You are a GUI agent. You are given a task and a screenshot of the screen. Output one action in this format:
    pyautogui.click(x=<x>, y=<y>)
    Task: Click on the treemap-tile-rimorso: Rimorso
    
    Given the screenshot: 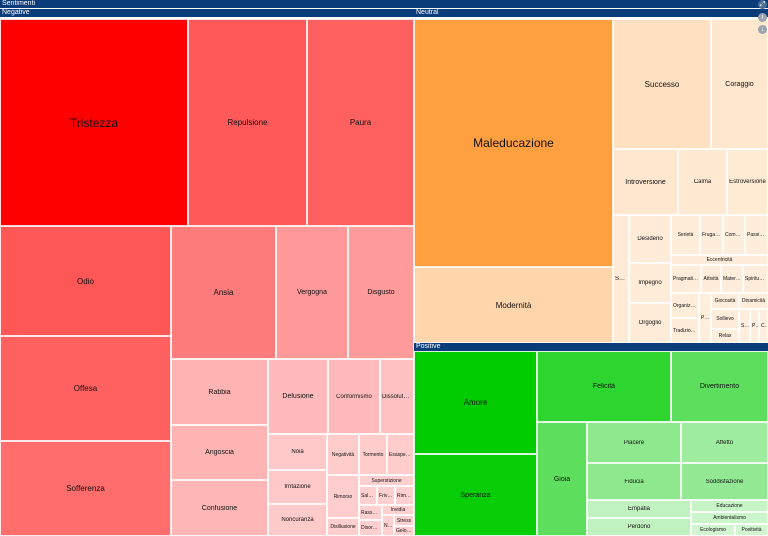 What is the action you would take?
    pyautogui.click(x=343, y=496)
    